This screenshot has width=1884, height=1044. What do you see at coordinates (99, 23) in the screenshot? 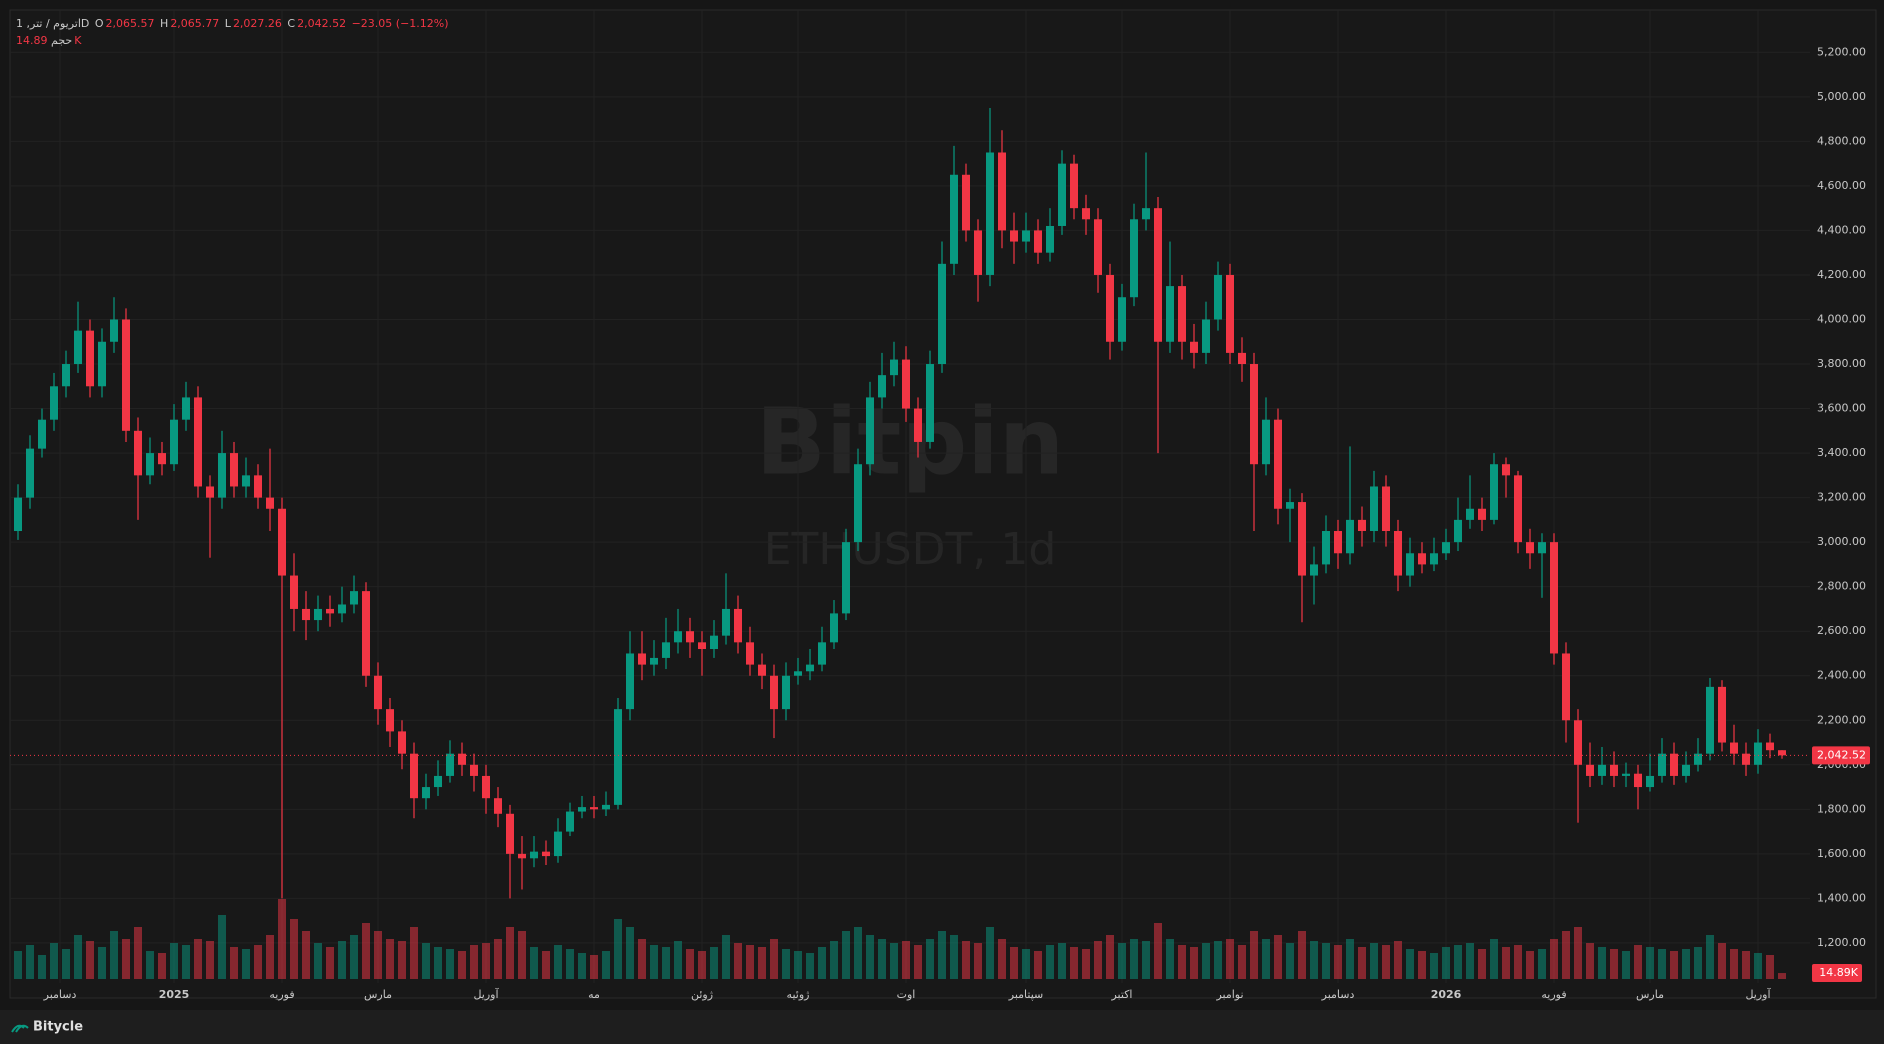
I see `ohlc-key: O` at bounding box center [99, 23].